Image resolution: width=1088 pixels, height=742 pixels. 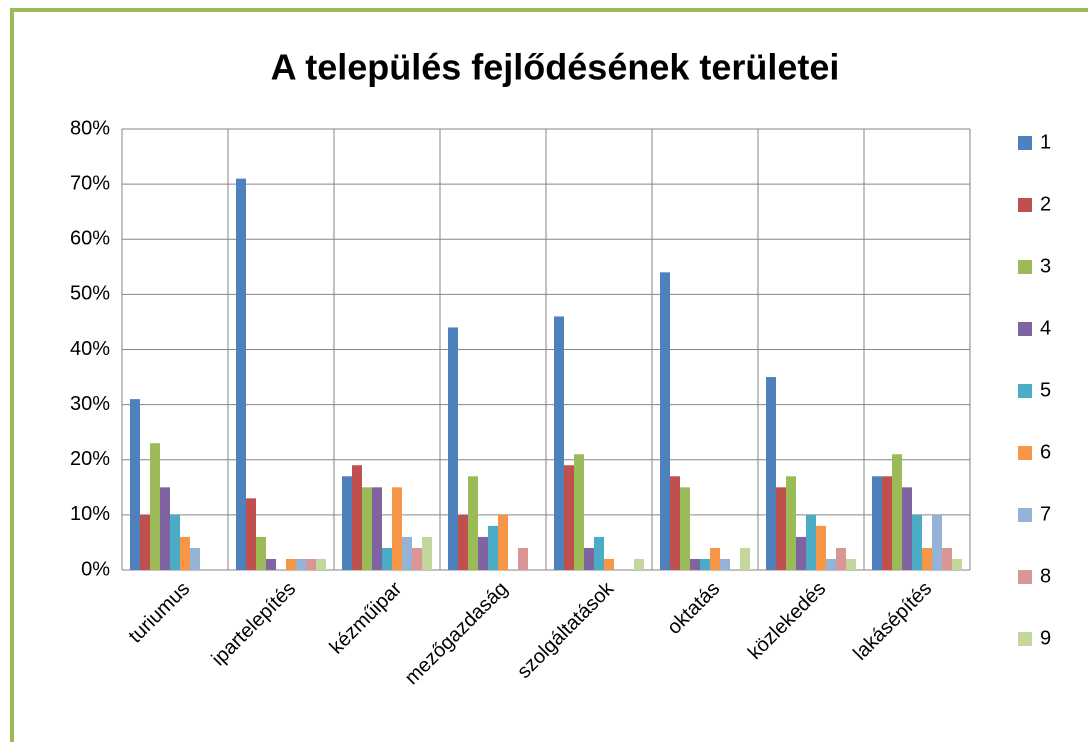 What do you see at coordinates (95, 569) in the screenshot?
I see `y-tick-label: 0%` at bounding box center [95, 569].